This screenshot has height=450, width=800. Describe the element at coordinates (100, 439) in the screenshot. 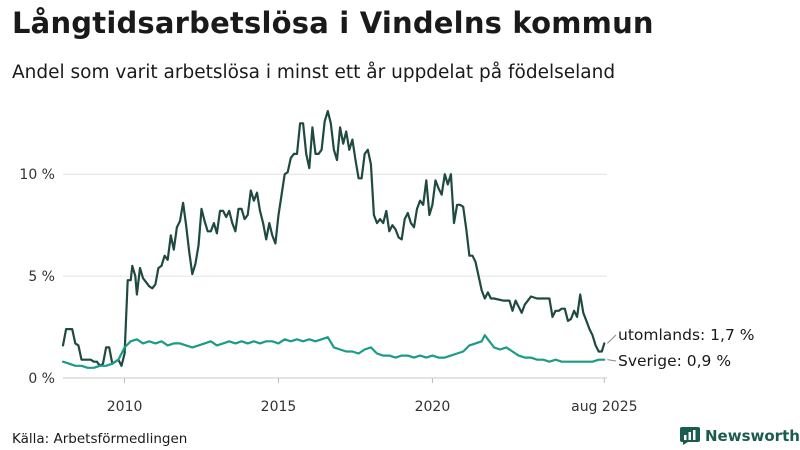

I see `source-note: Källa: Arbetsförmedlingen` at that location.